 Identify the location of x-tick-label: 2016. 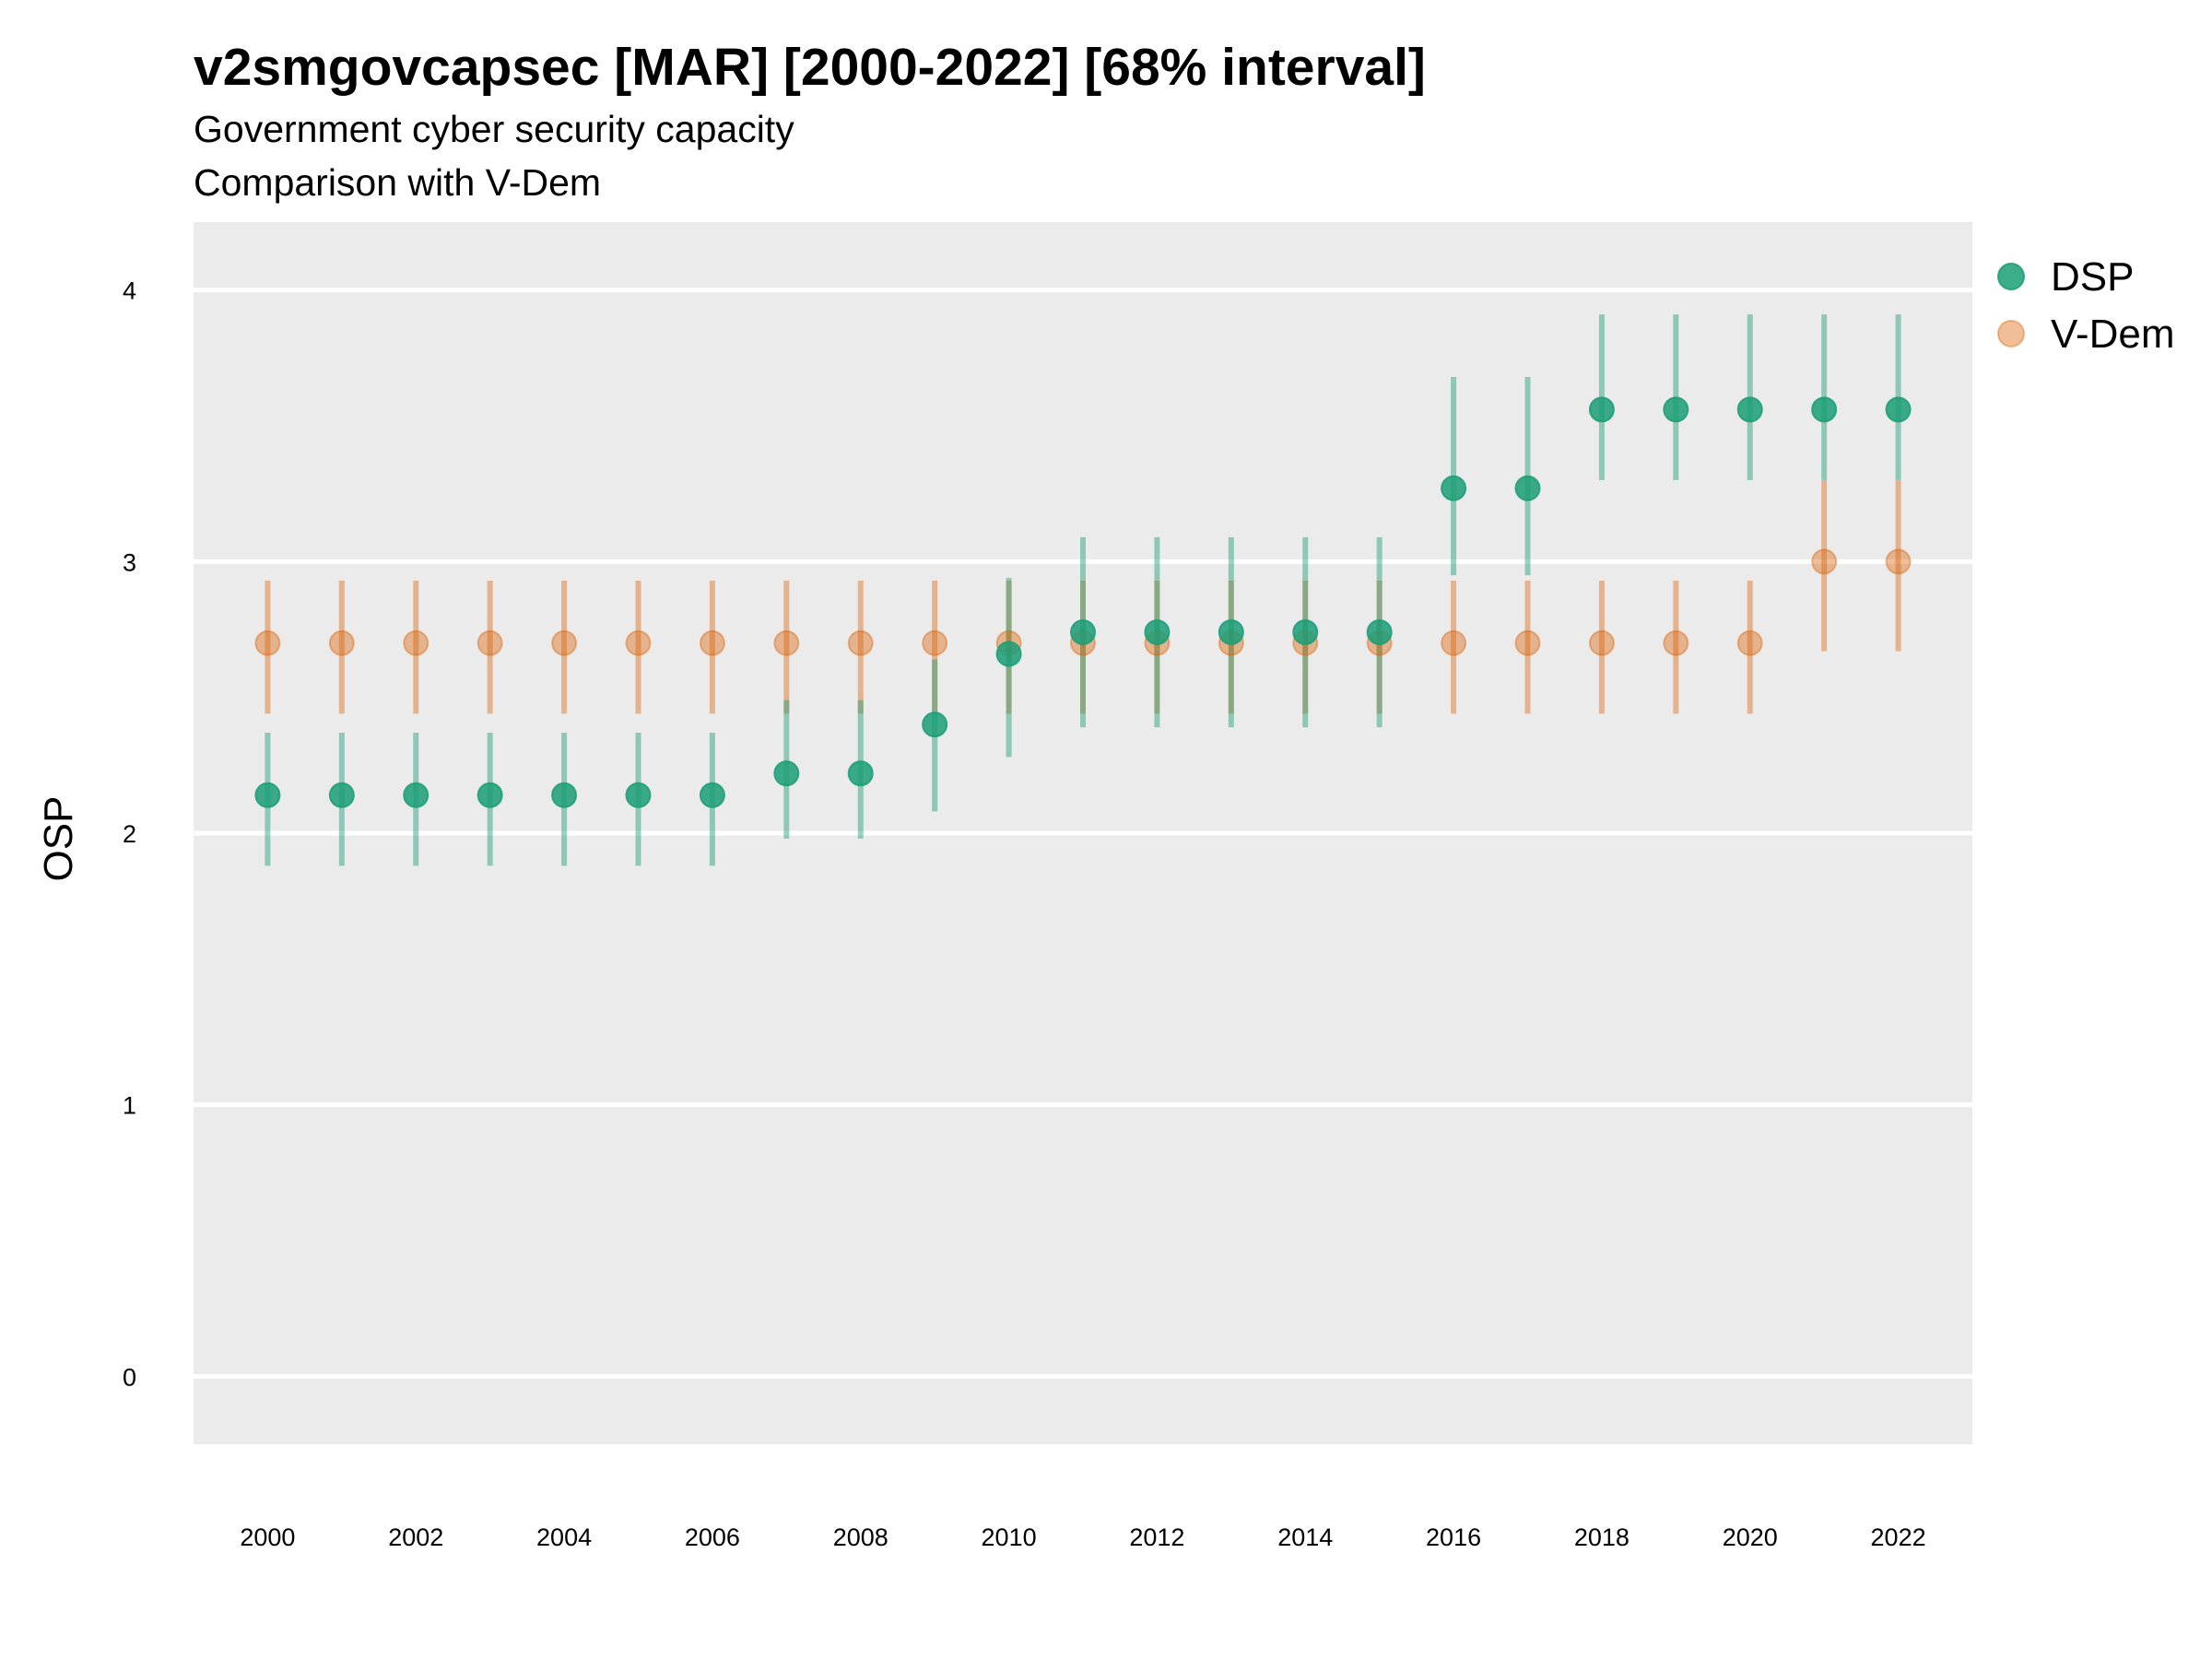
(1453, 1537).